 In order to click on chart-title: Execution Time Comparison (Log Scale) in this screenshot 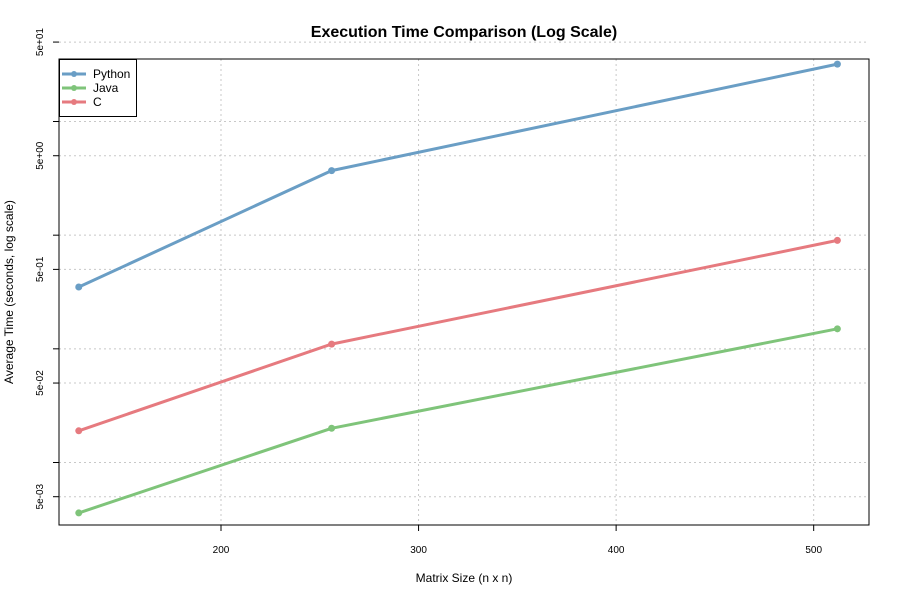, I will do `click(464, 32)`.